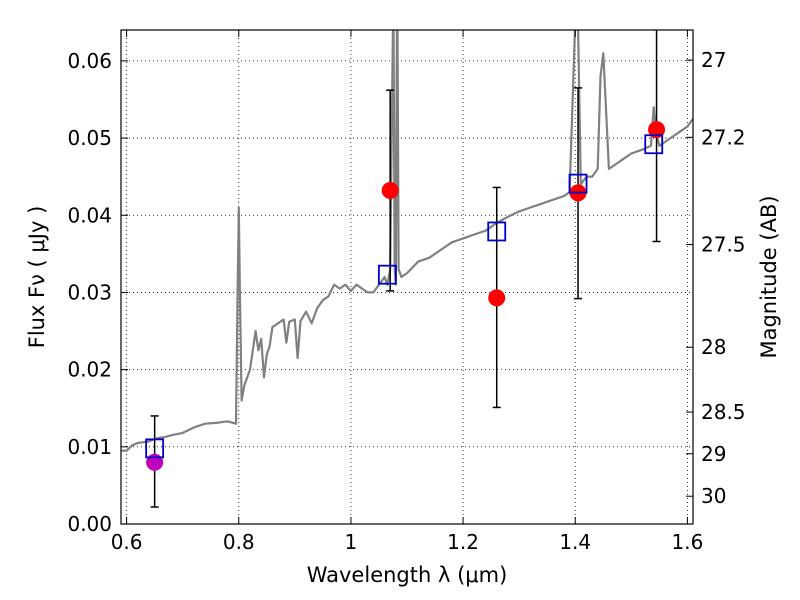  What do you see at coordinates (463, 542) in the screenshot?
I see `x-tick-label: 1.2` at bounding box center [463, 542].